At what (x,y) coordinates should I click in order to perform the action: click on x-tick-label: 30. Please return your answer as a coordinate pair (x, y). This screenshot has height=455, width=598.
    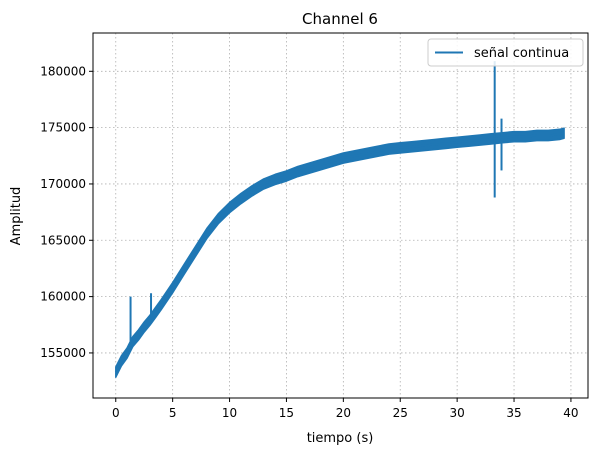
    Looking at the image, I should click on (456, 413).